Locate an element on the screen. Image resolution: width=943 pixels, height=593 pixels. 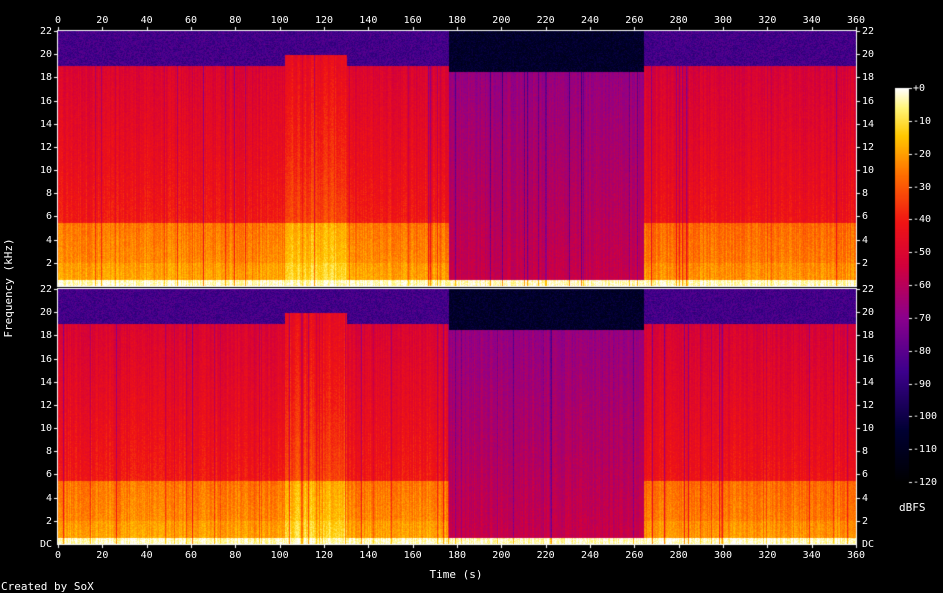
x-tick-label-top: 280 is located at coordinates (678, 20).